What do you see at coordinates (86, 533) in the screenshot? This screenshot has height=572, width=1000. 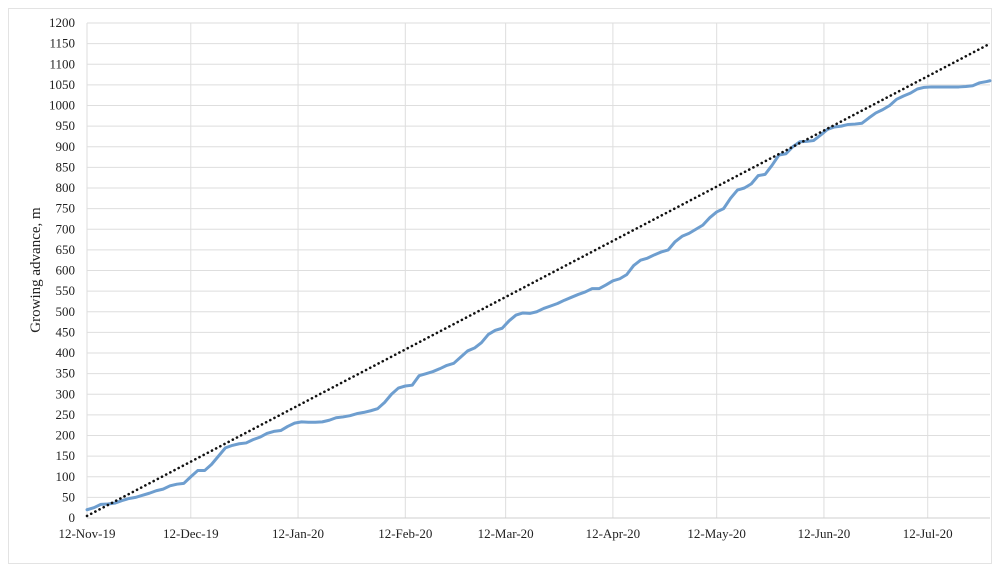 I see `x-tick-label: 12-Nov-19` at bounding box center [86, 533].